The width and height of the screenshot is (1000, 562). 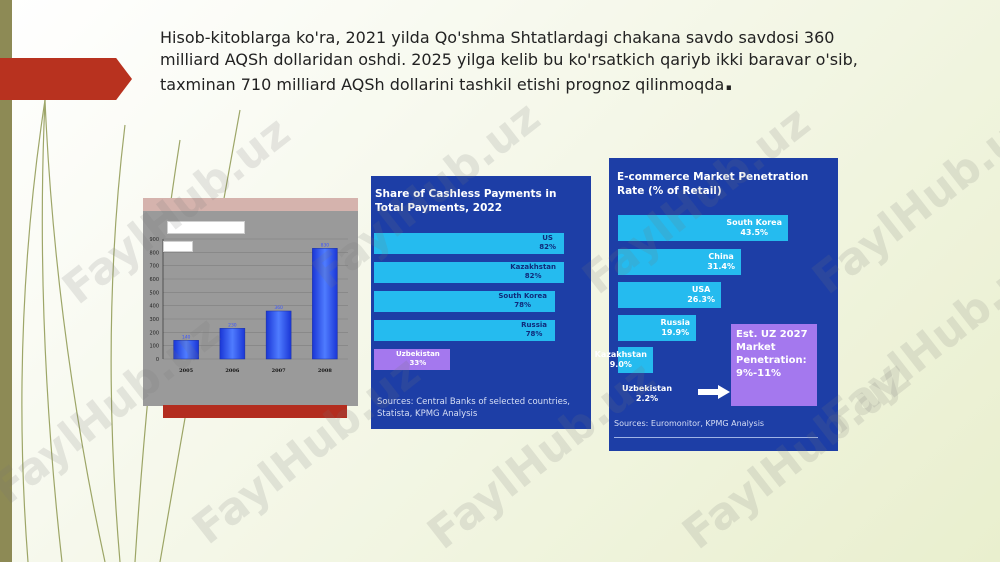 I want to click on chart1-y-tick: 700, so click(x=154, y=267).